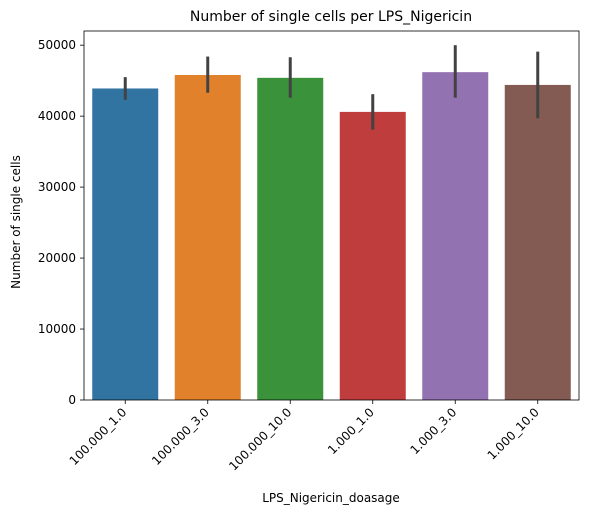 The width and height of the screenshot is (589, 521). Describe the element at coordinates (57, 329) in the screenshot. I see `y-tick-label: 10000` at that location.